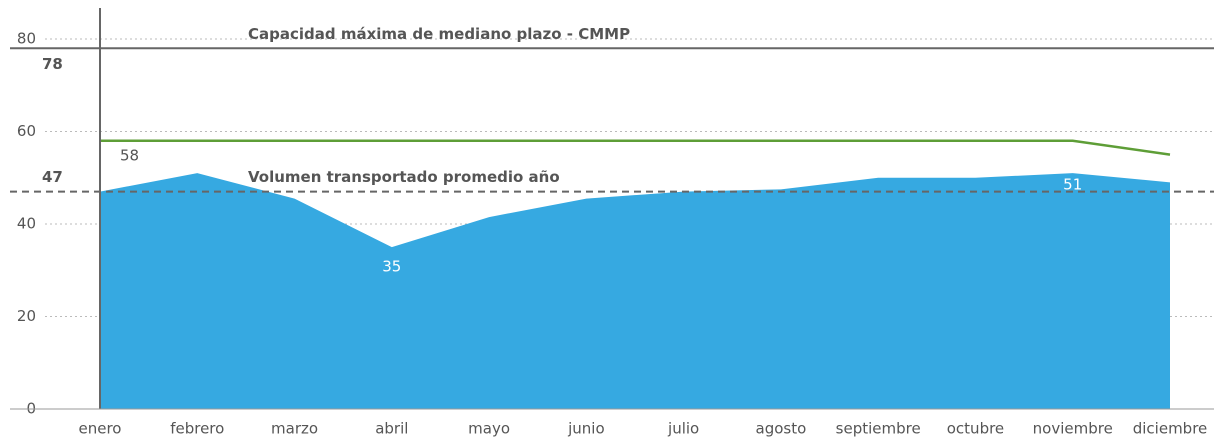 The image size is (1214, 441). Describe the element at coordinates (52, 64) in the screenshot. I see `reference-value: 78` at that location.